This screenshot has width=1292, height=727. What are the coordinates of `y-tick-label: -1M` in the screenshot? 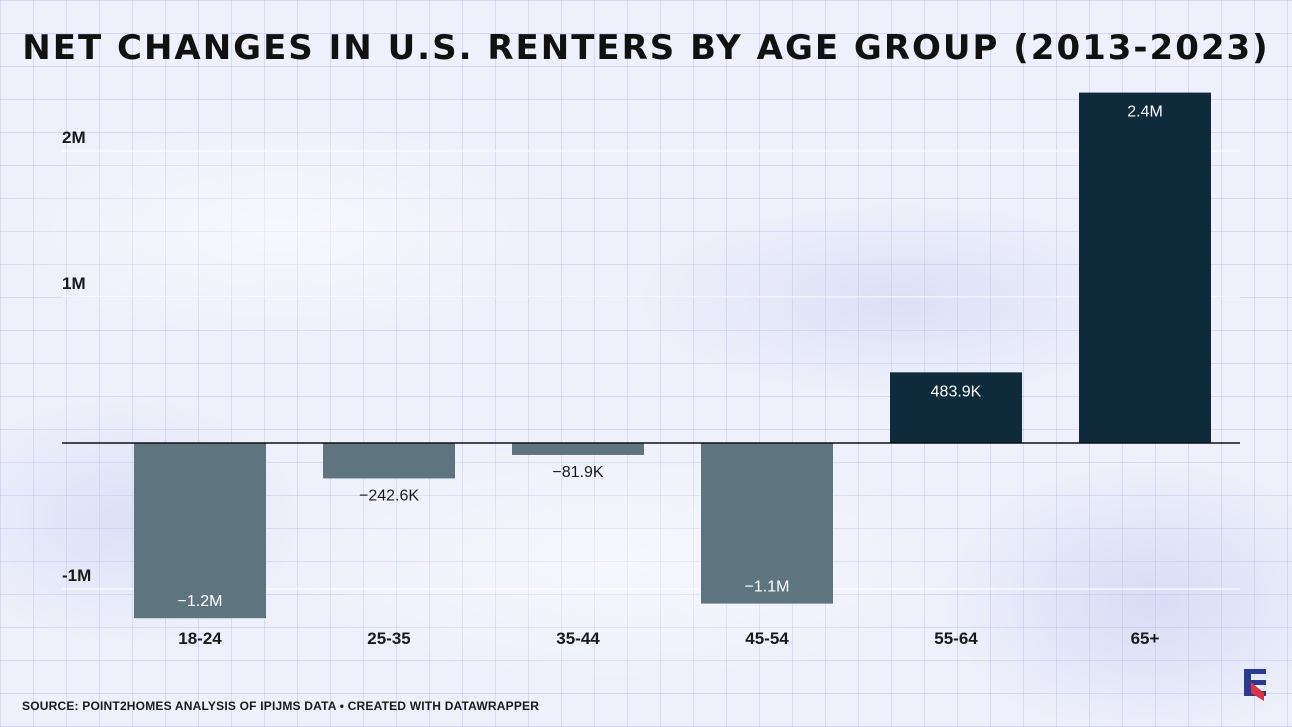 It's located at (76, 575).